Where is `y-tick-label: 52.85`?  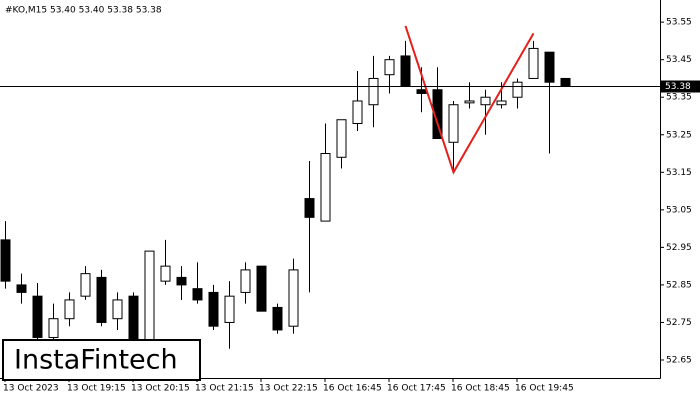 y-tick-label: 52.85 is located at coordinates (679, 285).